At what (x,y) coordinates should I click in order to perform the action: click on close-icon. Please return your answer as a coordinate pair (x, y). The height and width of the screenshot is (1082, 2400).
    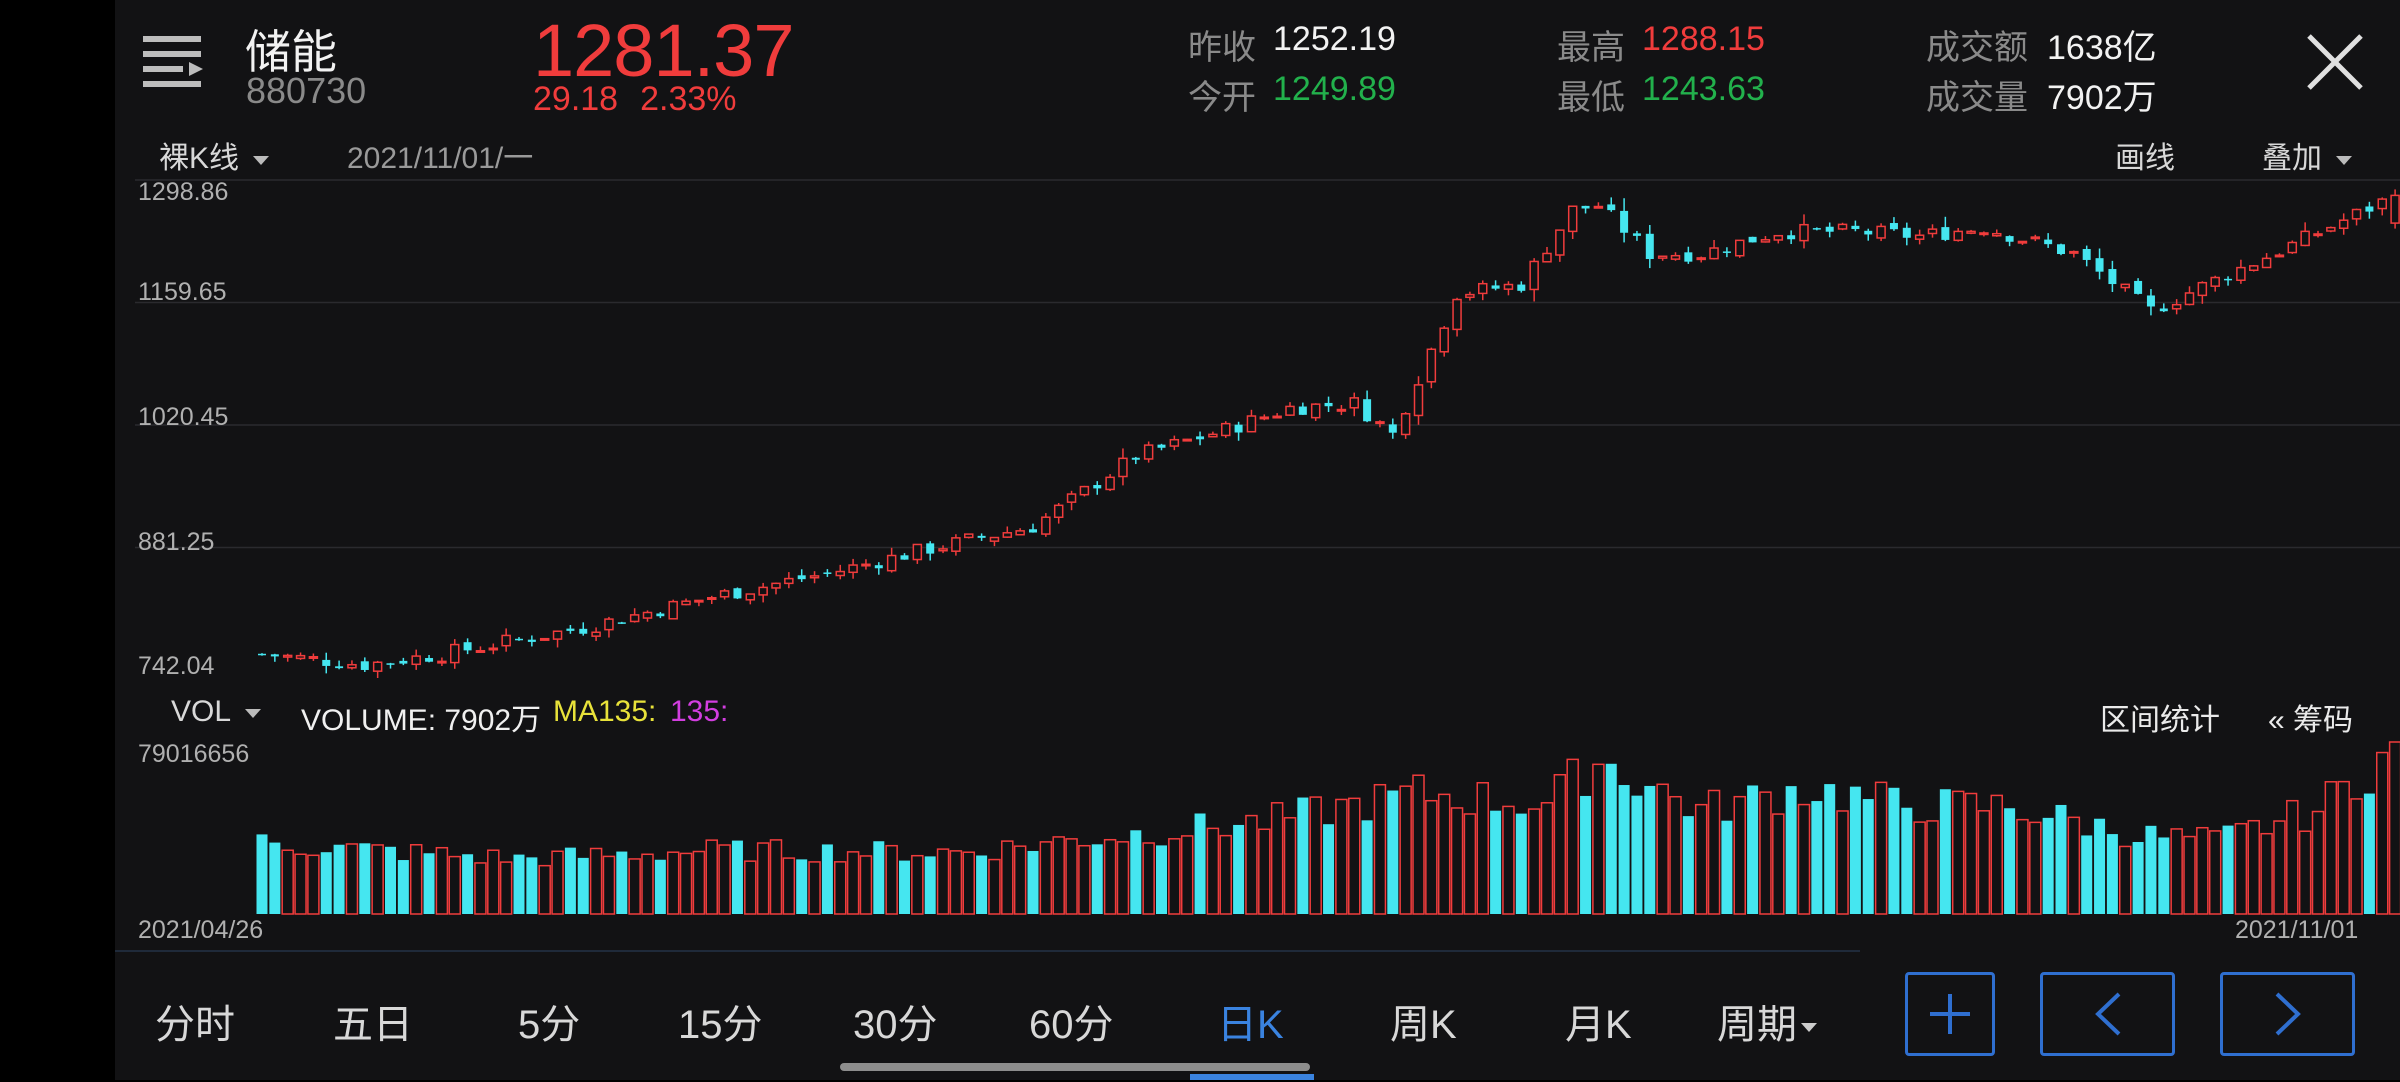
    Looking at the image, I should click on (2335, 62).